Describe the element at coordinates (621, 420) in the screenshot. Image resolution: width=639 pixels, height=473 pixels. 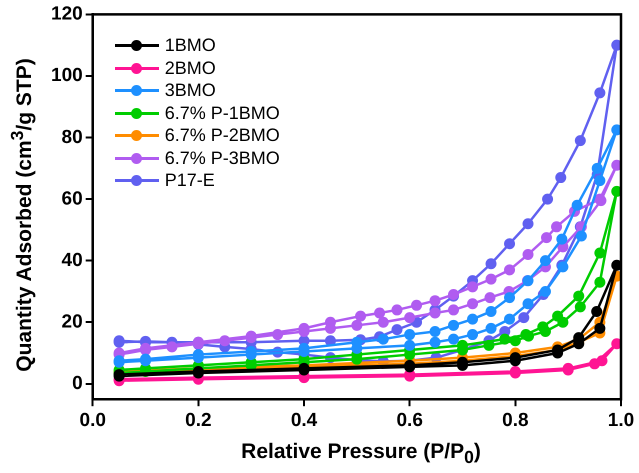
I see `x-tick-label: 1.0` at that location.